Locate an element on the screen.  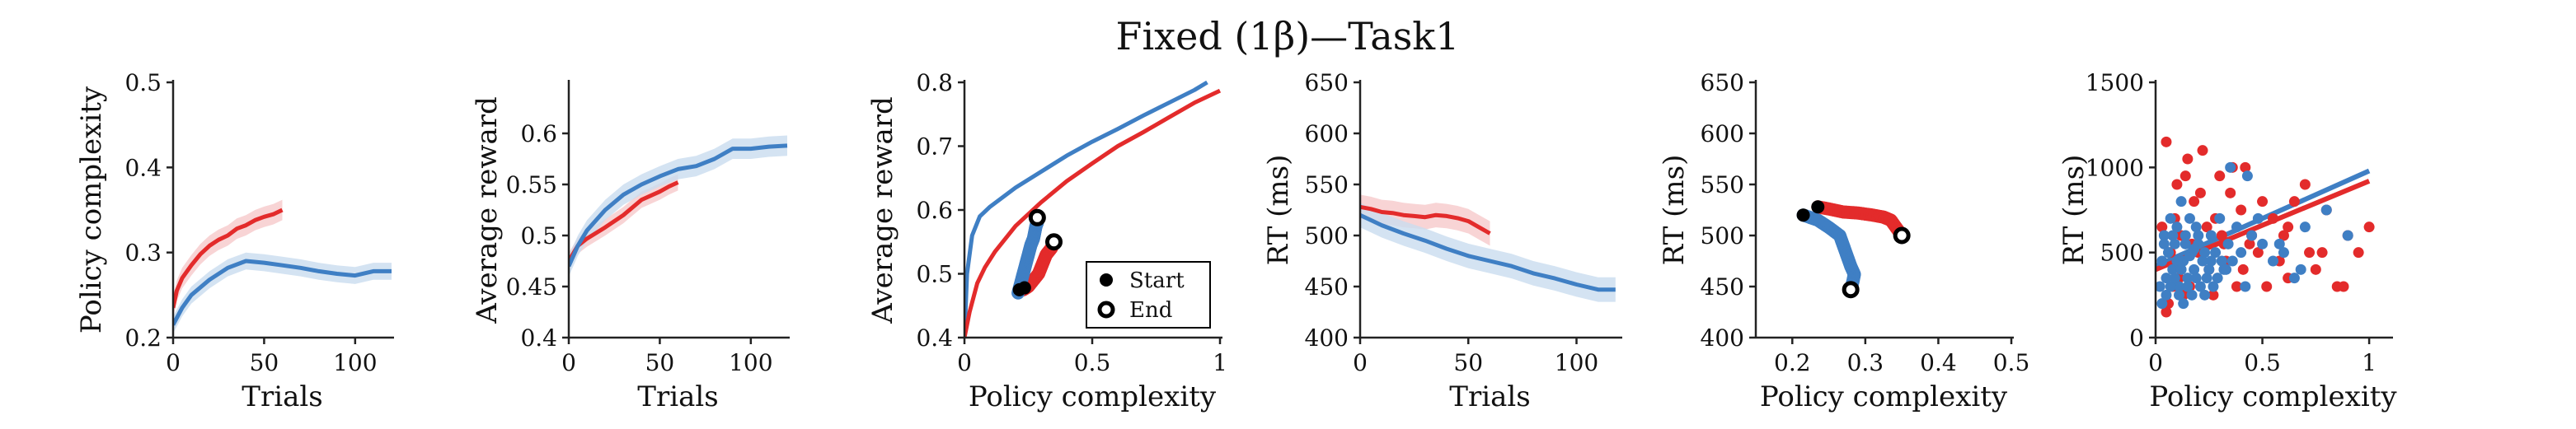
y-tick-label: 600 is located at coordinates (1723, 133).